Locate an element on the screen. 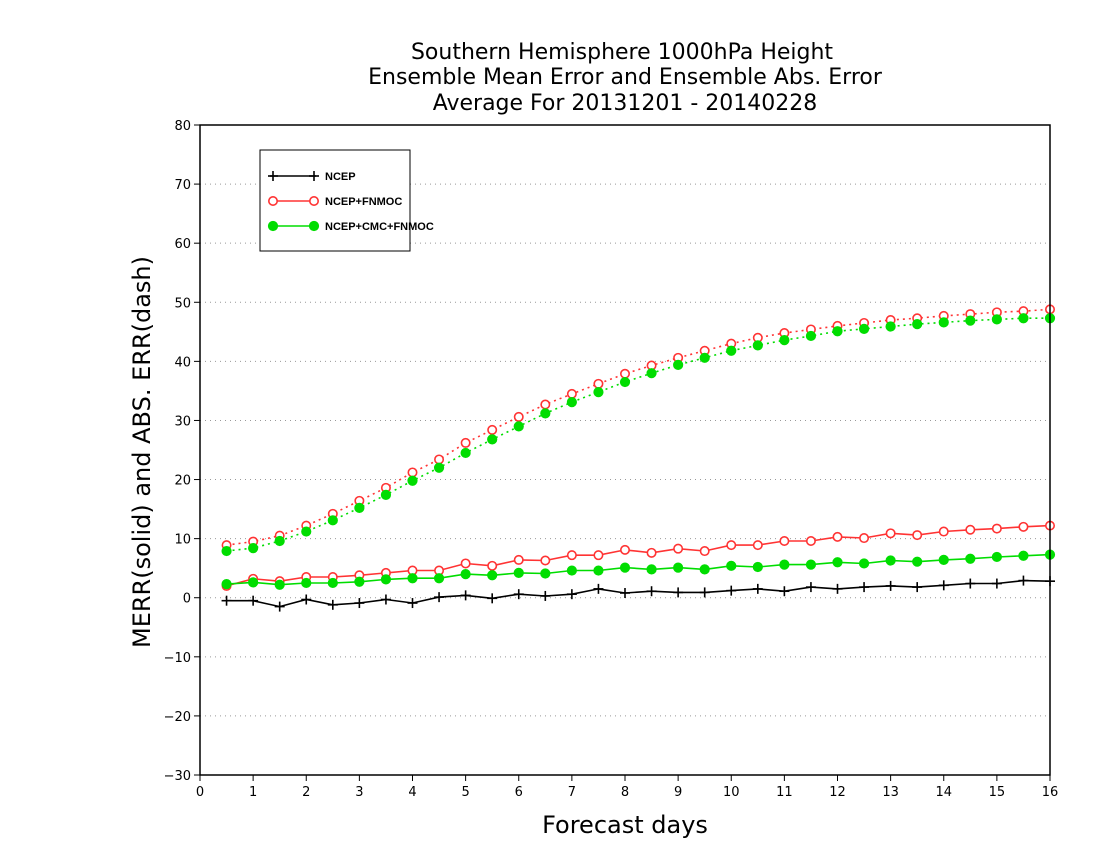 This screenshot has height=850, width=1100. y-tick-label: 40 is located at coordinates (182, 362).